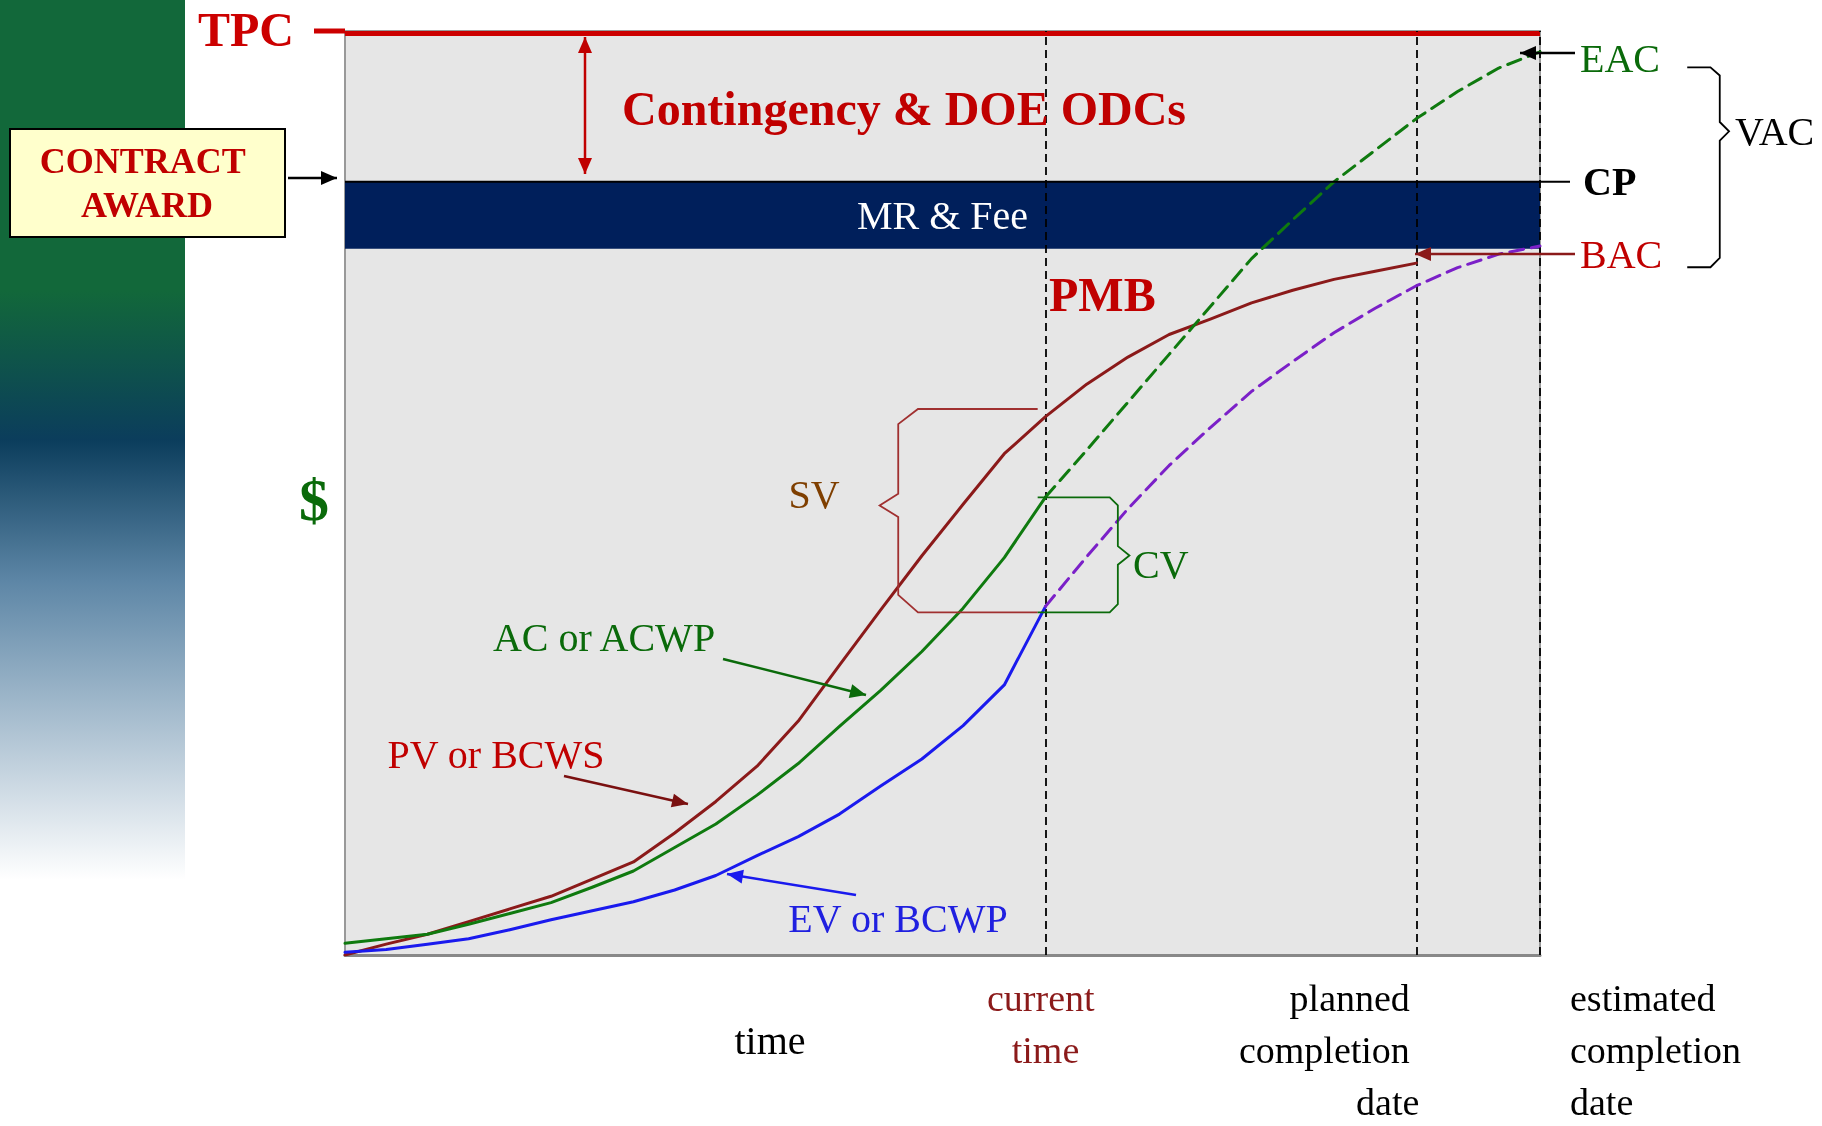  I want to click on ref-line-label: CP, so click(1610, 182).